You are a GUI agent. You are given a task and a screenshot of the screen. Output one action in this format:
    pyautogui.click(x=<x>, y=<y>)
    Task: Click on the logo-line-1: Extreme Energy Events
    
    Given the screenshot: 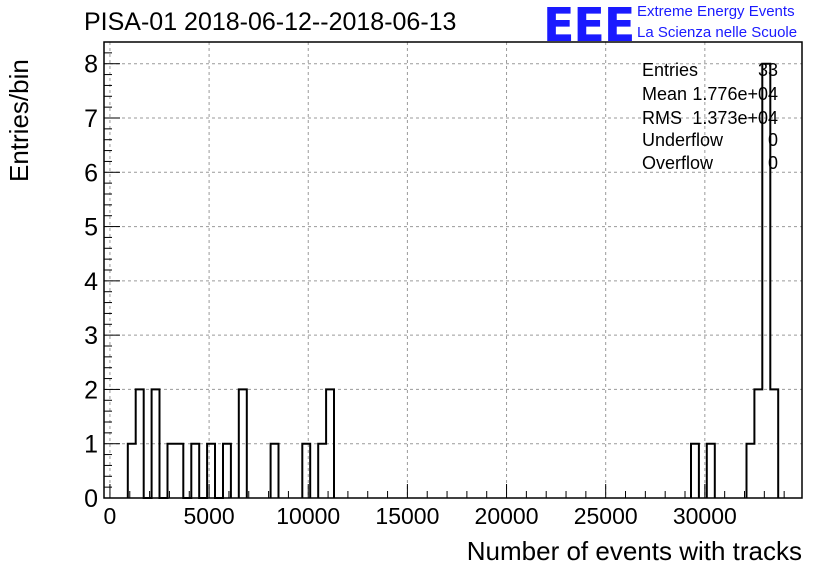 What is the action you would take?
    pyautogui.click(x=716, y=11)
    